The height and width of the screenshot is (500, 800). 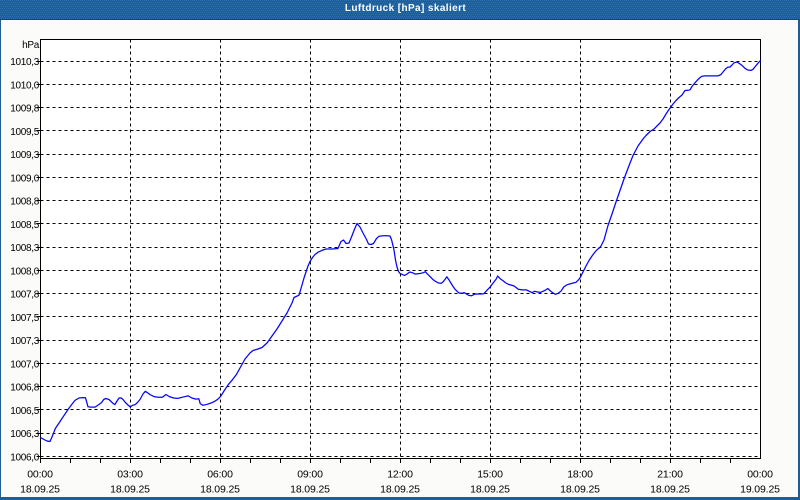 What do you see at coordinates (25, 62) in the screenshot?
I see `svg-text: 1010,3` at bounding box center [25, 62].